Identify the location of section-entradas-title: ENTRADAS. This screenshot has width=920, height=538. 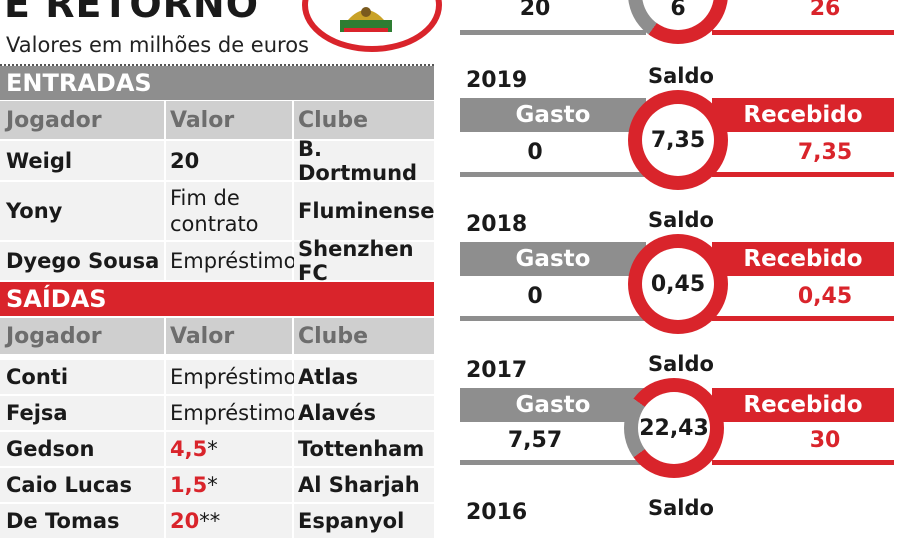
(217, 83).